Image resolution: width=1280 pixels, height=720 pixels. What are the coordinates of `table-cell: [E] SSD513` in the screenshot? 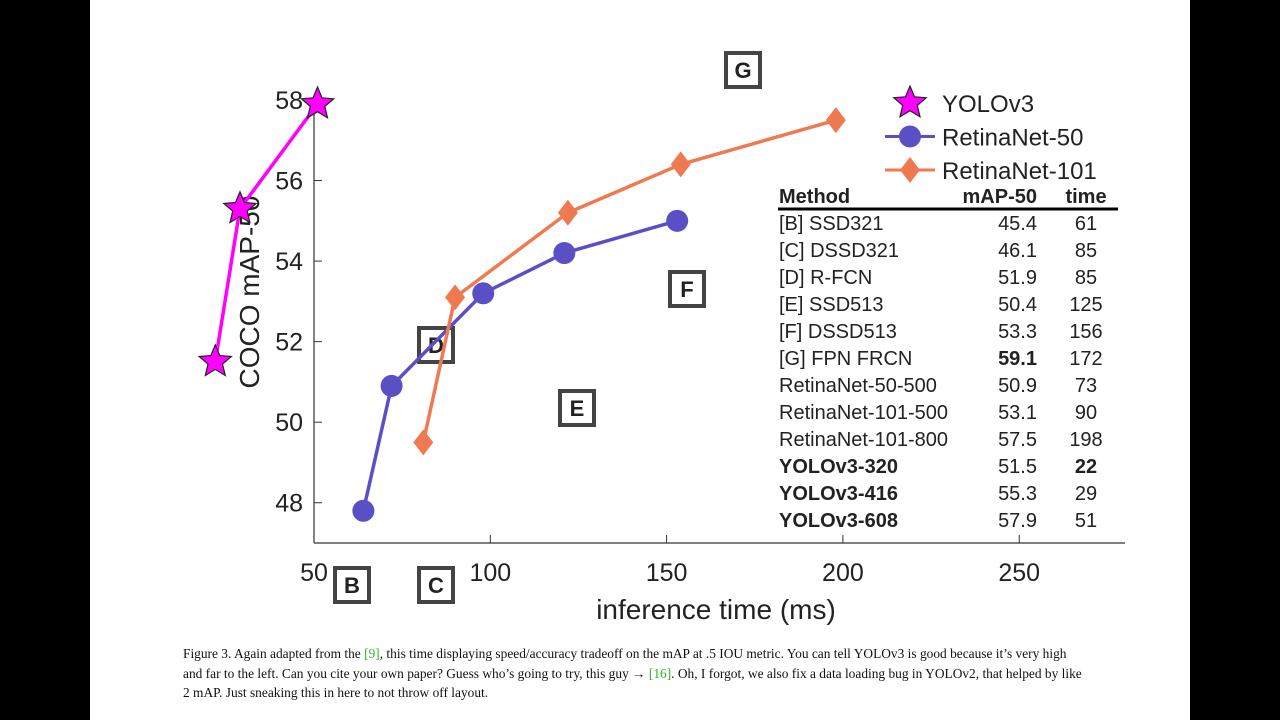 It's located at (831, 305).